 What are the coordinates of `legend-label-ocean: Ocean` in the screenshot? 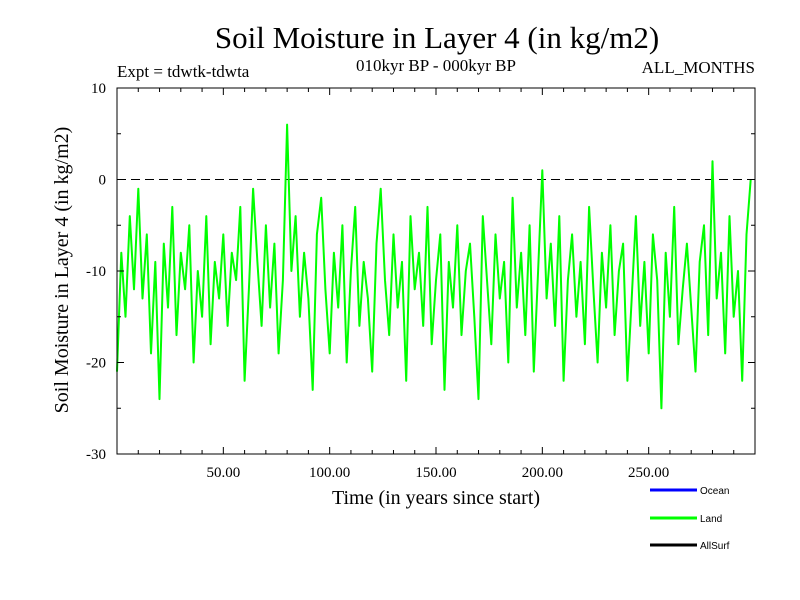 It's located at (714, 491).